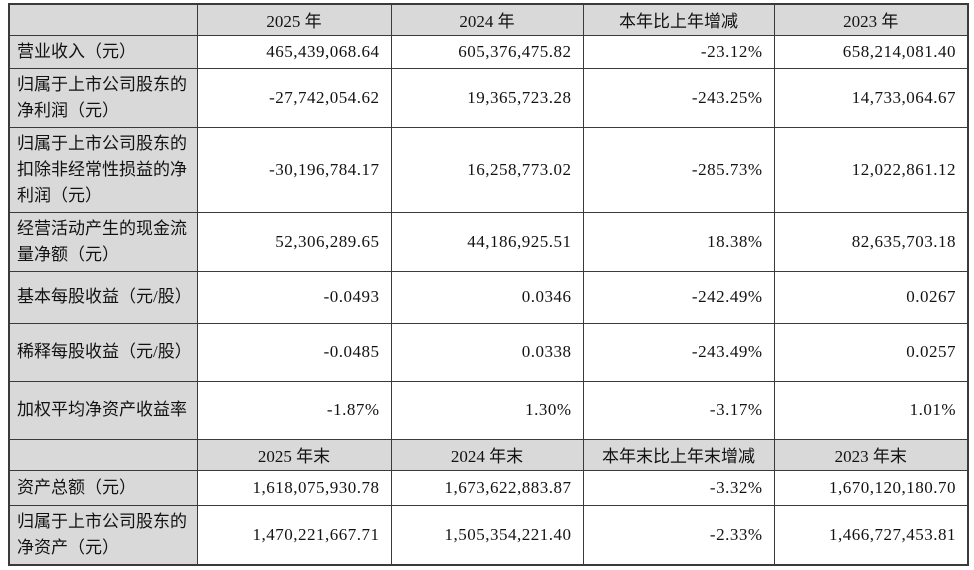 The height and width of the screenshot is (570, 974). Describe the element at coordinates (294, 241) in the screenshot. I see `value-2025: 52,306,289.65` at that location.